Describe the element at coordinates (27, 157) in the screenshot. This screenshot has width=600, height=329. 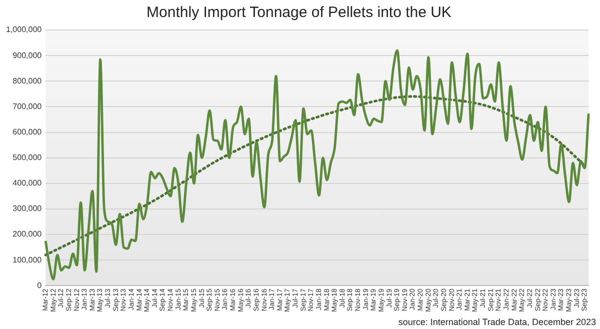
I see `y-tick-label: 500,000` at that location.